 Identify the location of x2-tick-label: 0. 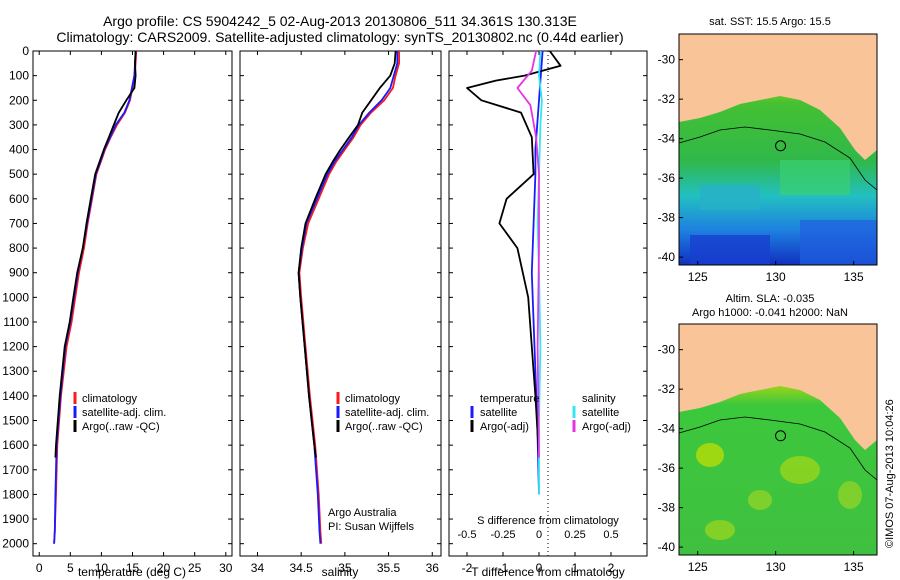
(539, 535).